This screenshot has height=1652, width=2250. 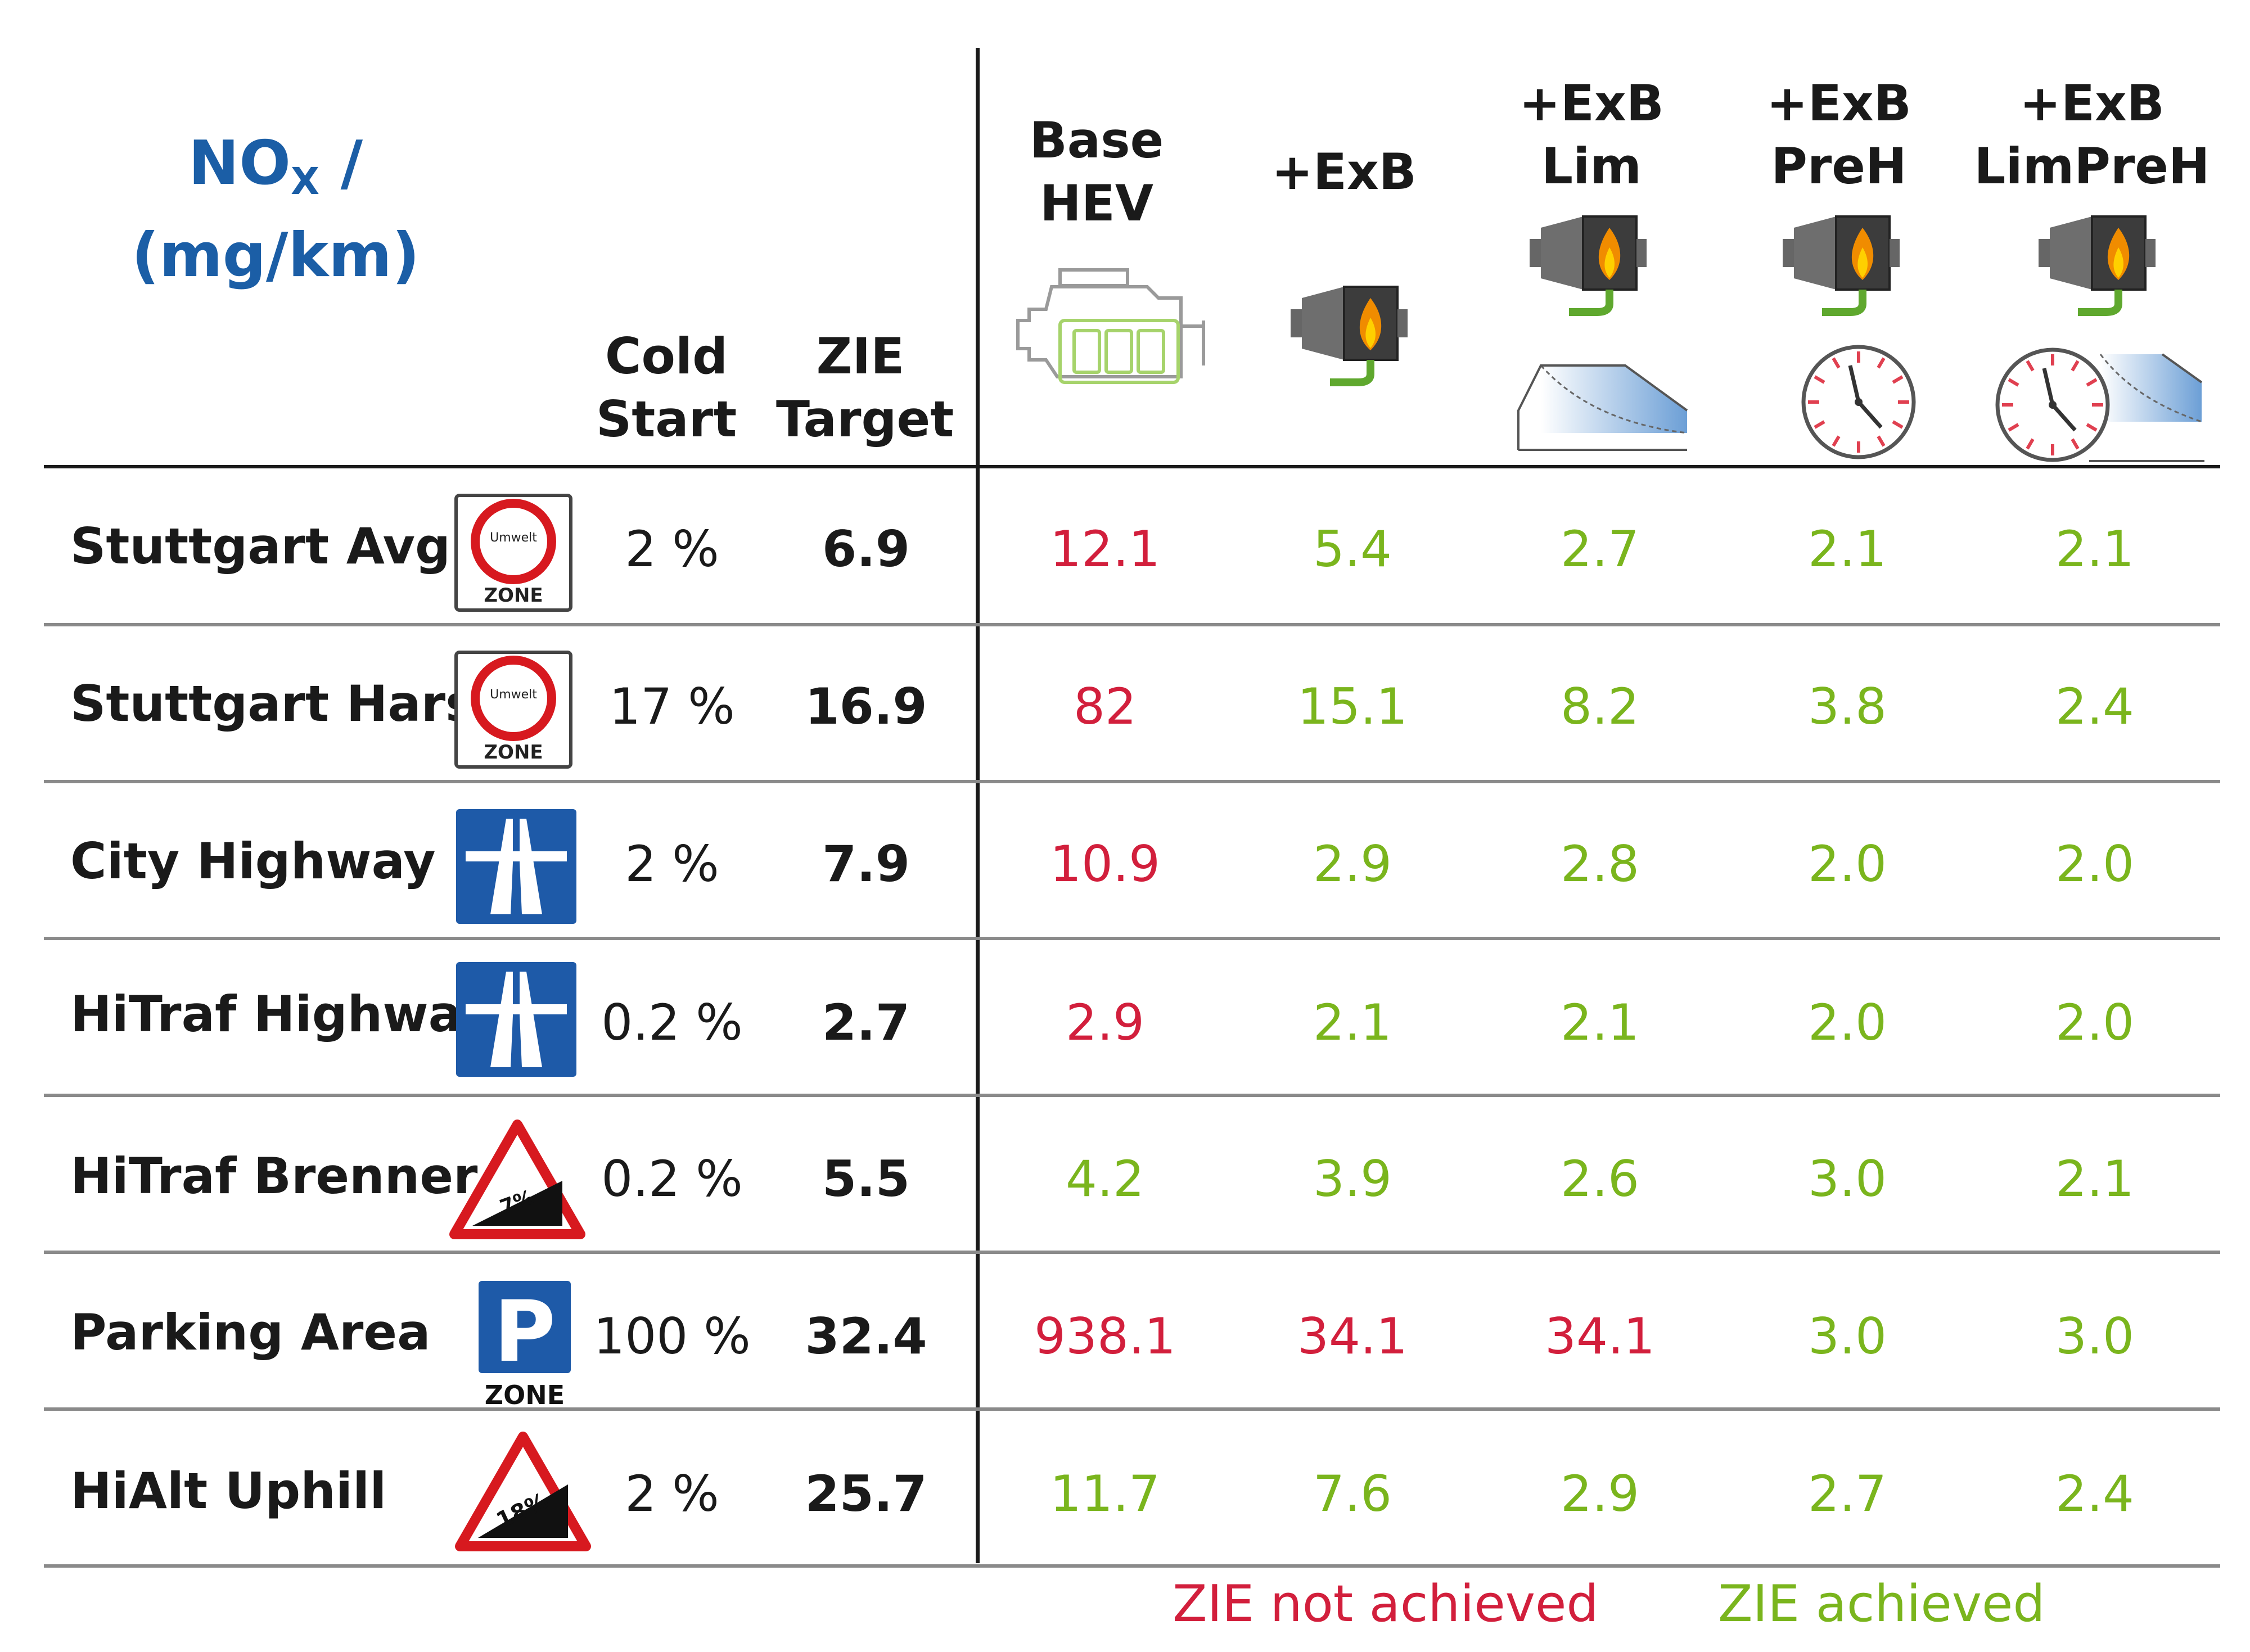 I want to click on legend-not-achieved: ZIE not achieved, so click(x=1386, y=1603).